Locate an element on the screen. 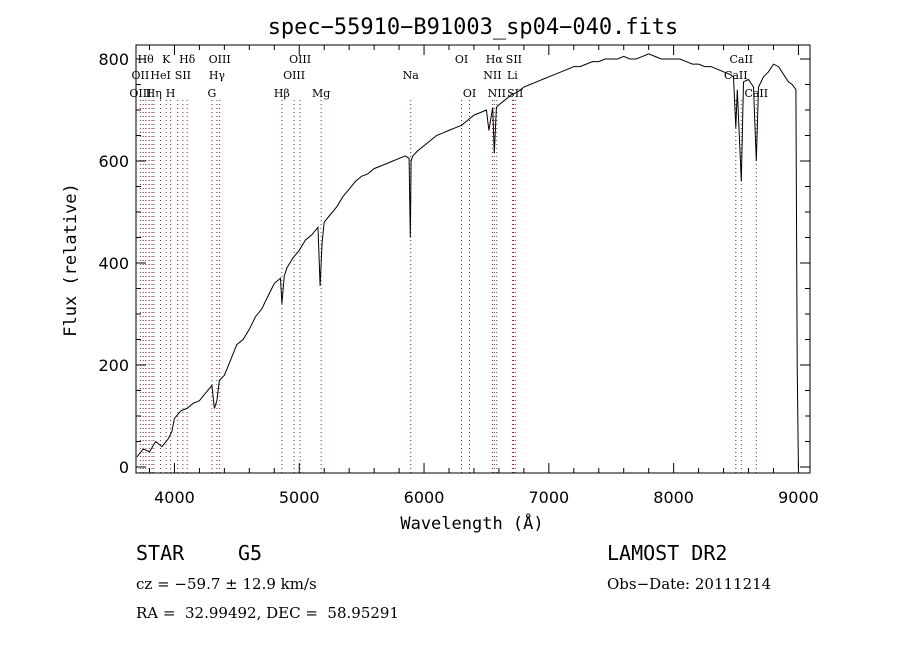 The height and width of the screenshot is (650, 900). line-marker-label: Hδ is located at coordinates (187, 59).